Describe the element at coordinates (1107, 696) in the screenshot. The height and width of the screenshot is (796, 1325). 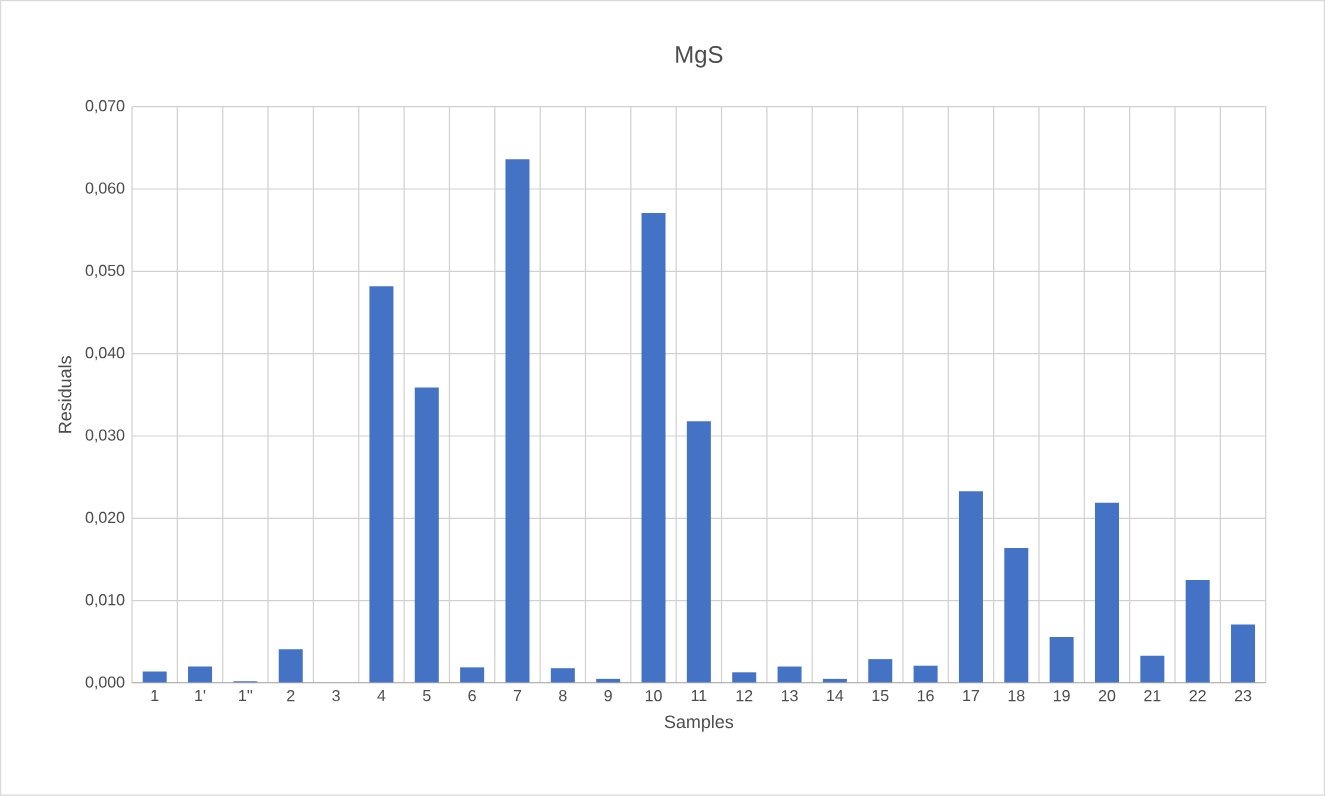
I see `x-tick-label: 20` at that location.